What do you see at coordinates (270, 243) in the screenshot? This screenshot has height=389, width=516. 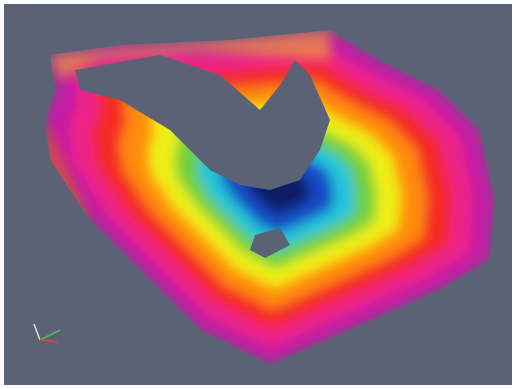 I see `surface-gap` at bounding box center [270, 243].